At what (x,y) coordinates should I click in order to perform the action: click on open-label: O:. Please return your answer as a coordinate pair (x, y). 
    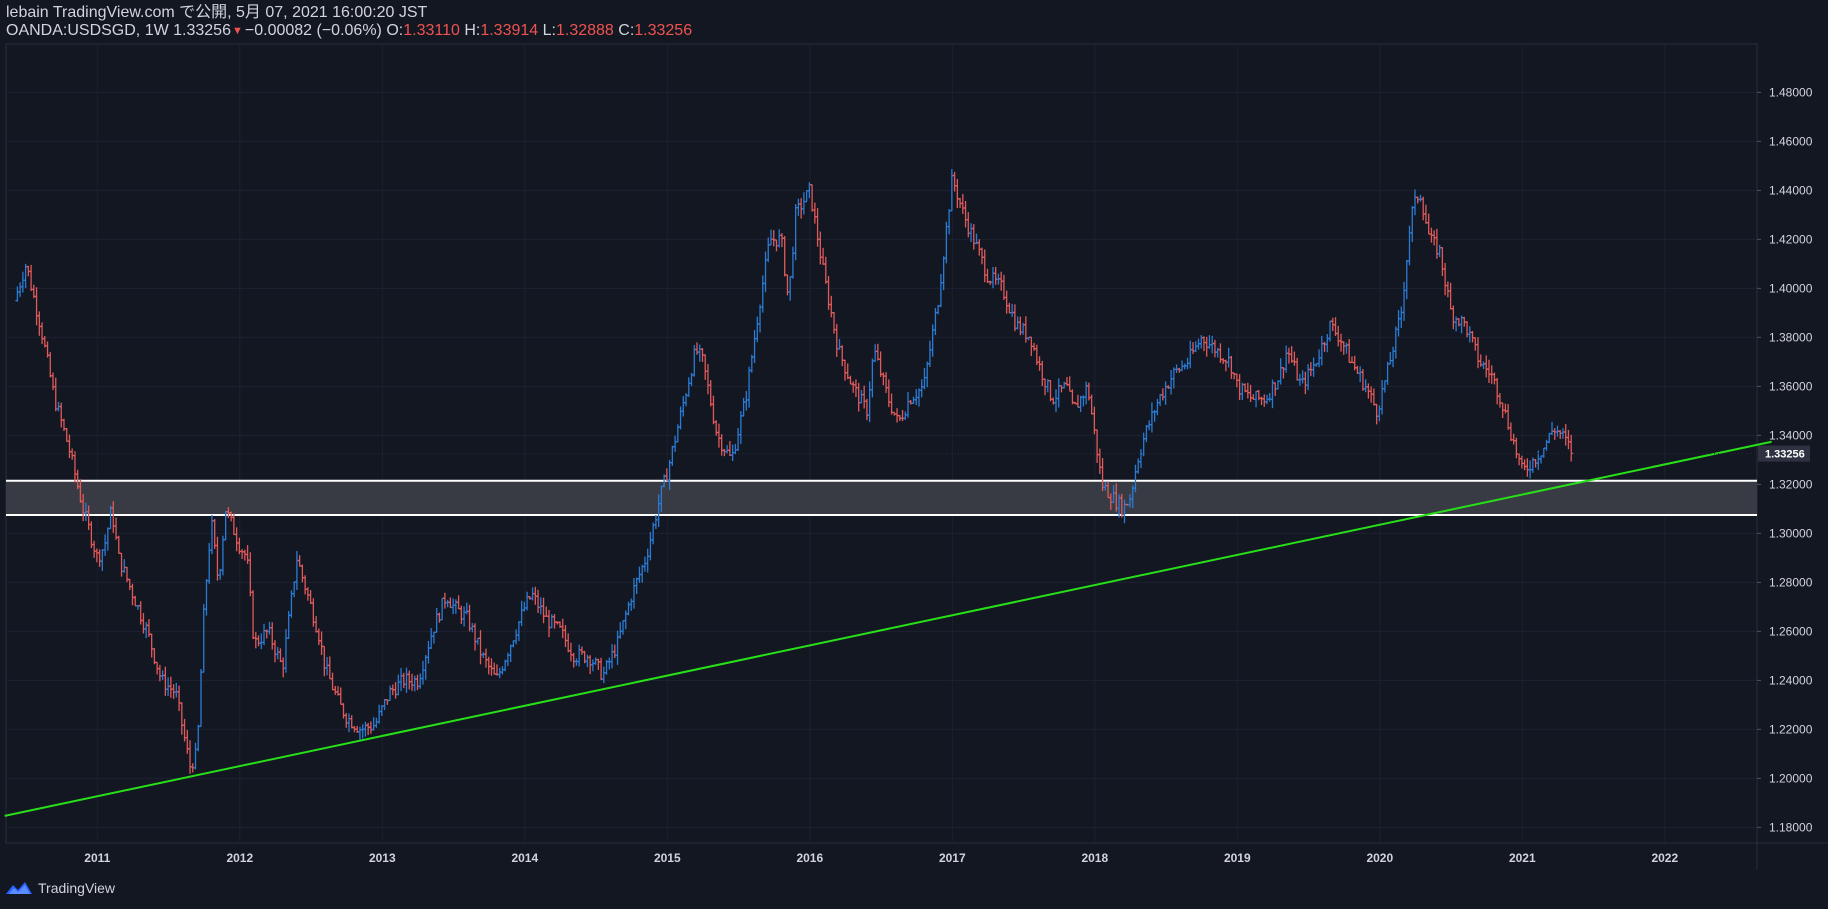
    Looking at the image, I should click on (395, 30).